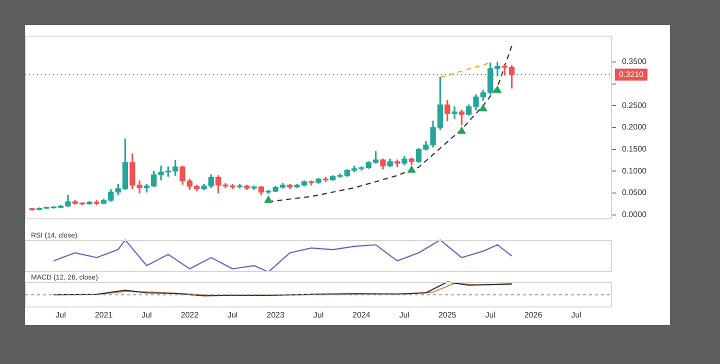  What do you see at coordinates (635, 105) in the screenshot?
I see `y-tick-label: 0.2500` at bounding box center [635, 105].